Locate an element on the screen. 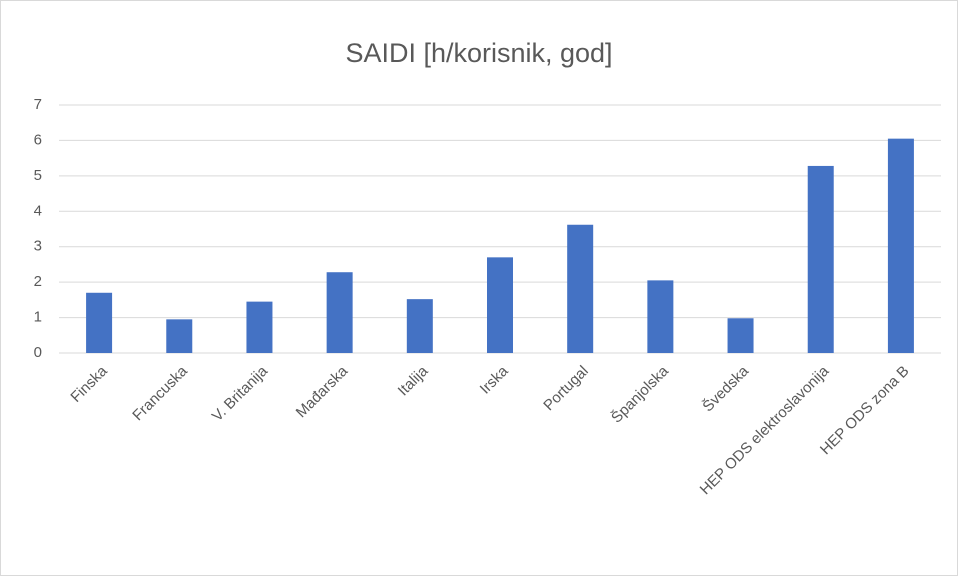  y-tick-label: 7 is located at coordinates (38, 104).